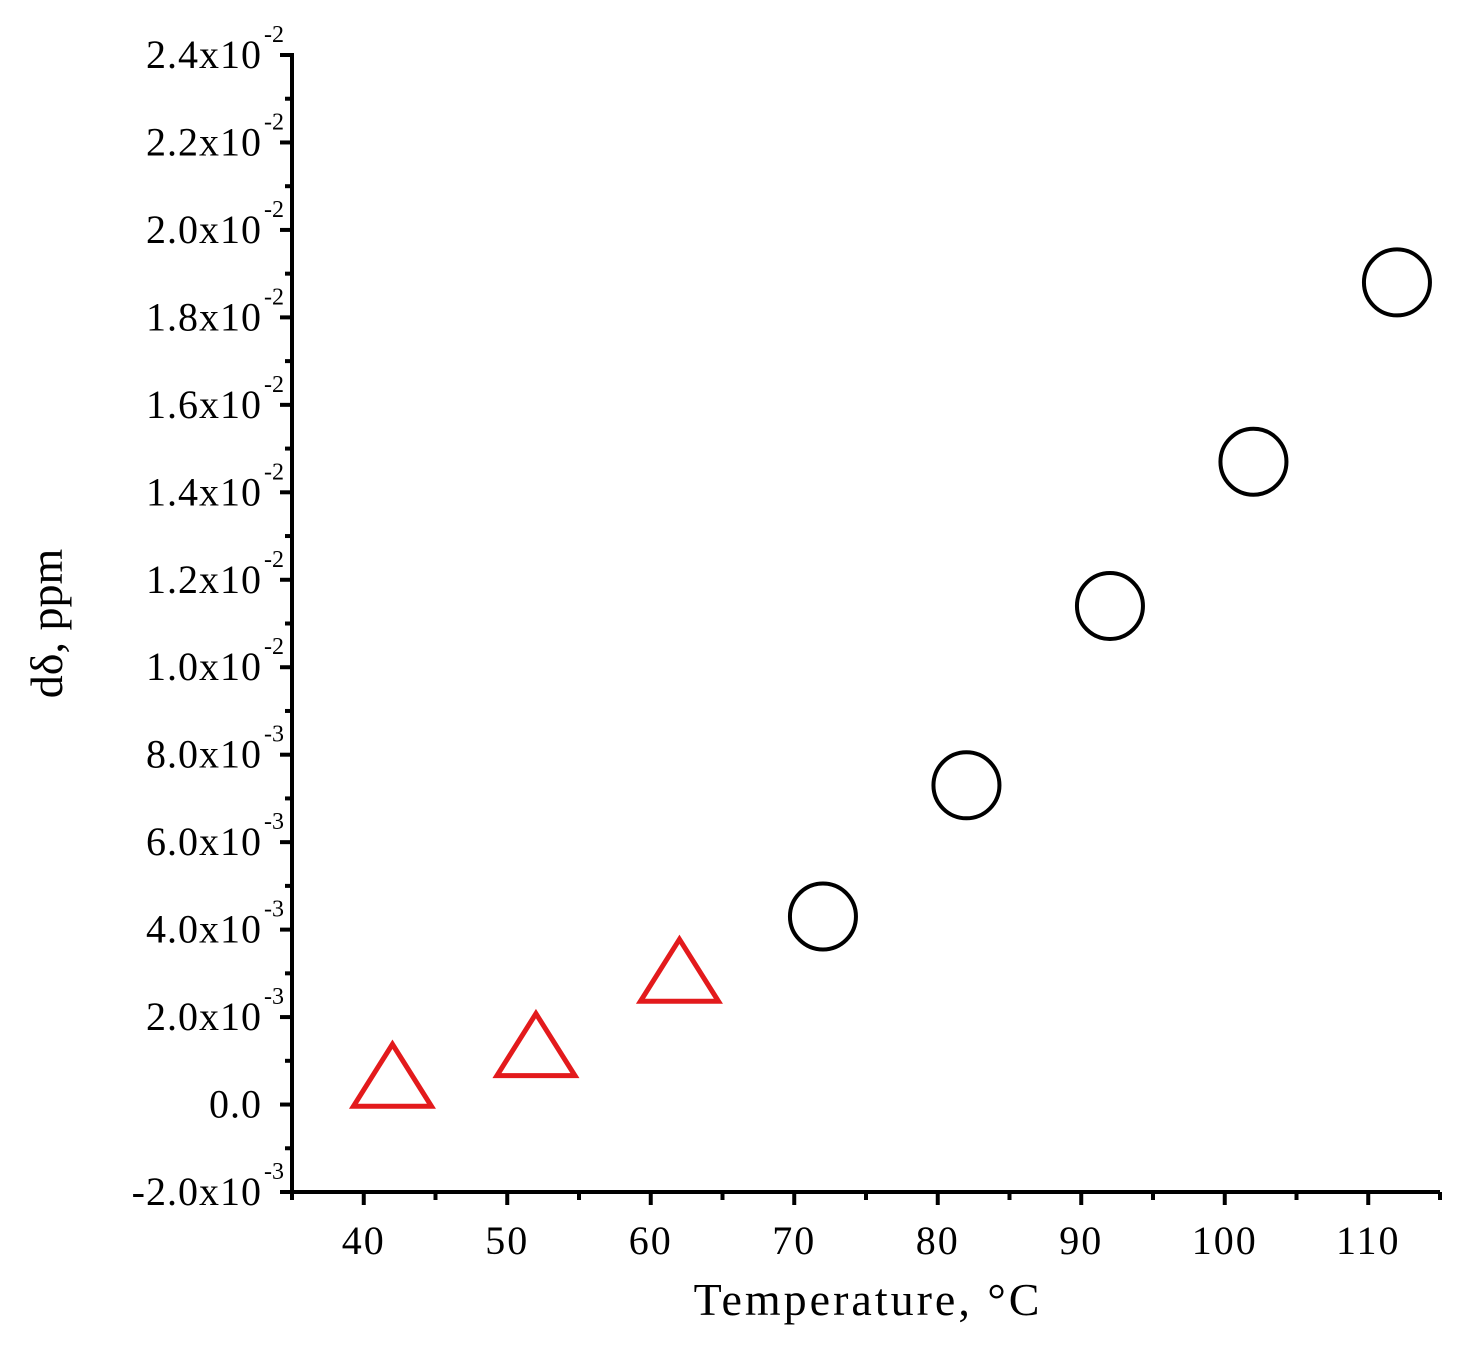 The height and width of the screenshot is (1348, 1480). Describe the element at coordinates (197, 1191) in the screenshot. I see `y-tick-label: -2.0x10` at that location.